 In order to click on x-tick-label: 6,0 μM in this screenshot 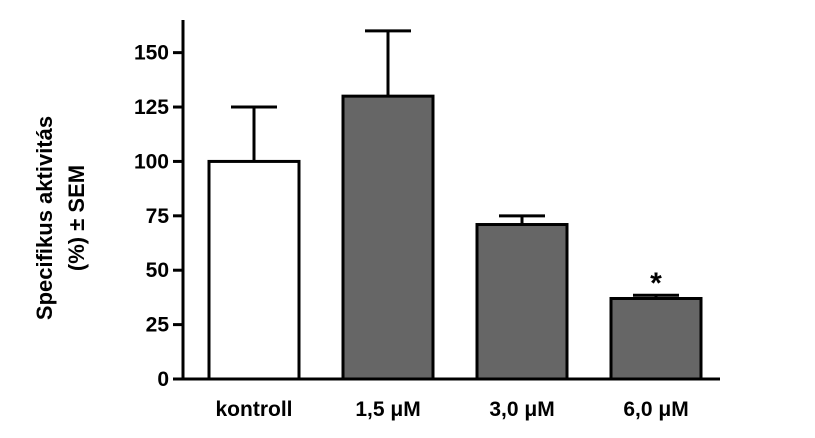, I will do `click(655, 409)`.